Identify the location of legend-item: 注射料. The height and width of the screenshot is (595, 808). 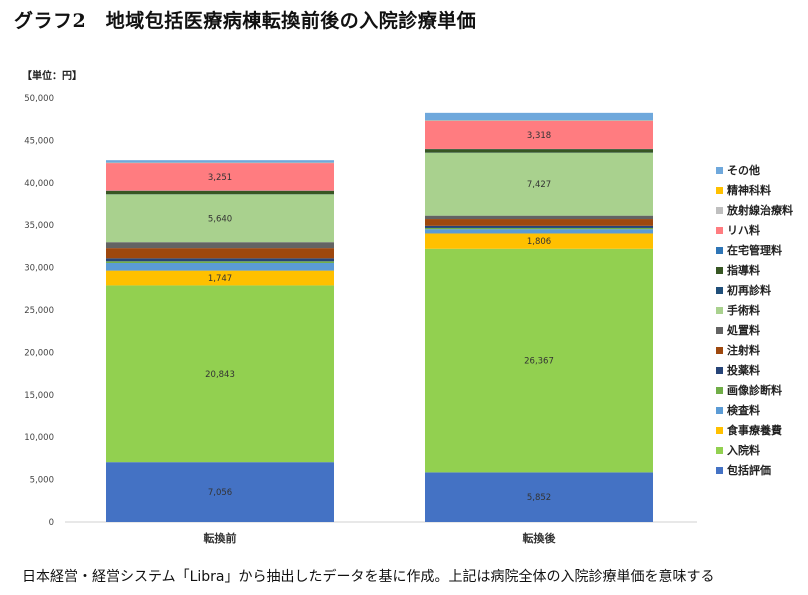
(754, 350).